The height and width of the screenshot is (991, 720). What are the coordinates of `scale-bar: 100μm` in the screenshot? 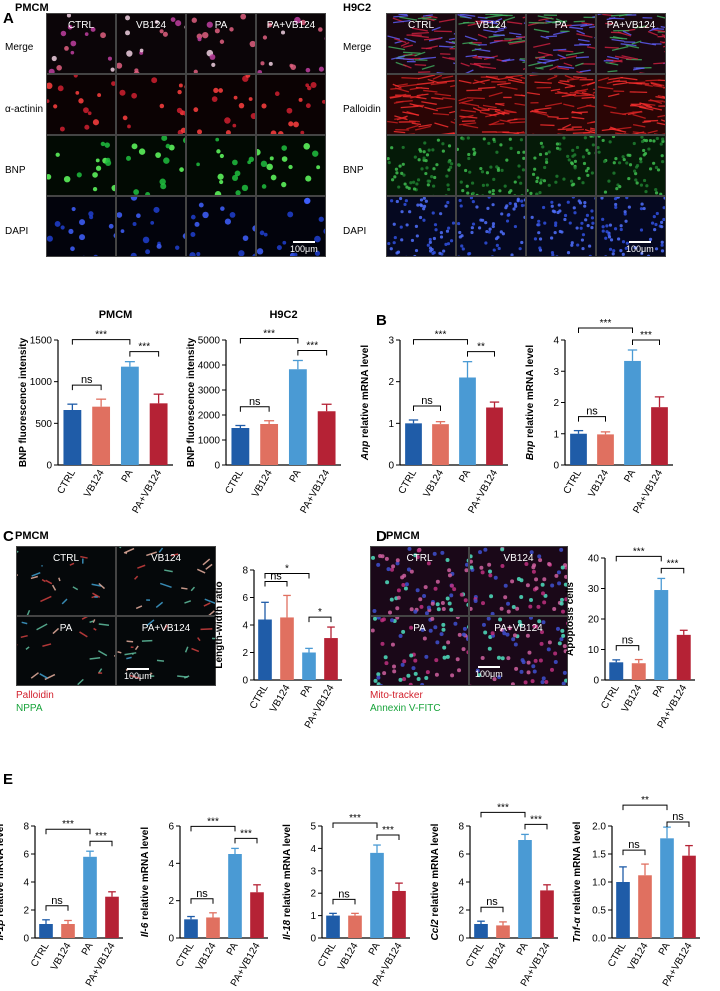 It's located at (640, 247).